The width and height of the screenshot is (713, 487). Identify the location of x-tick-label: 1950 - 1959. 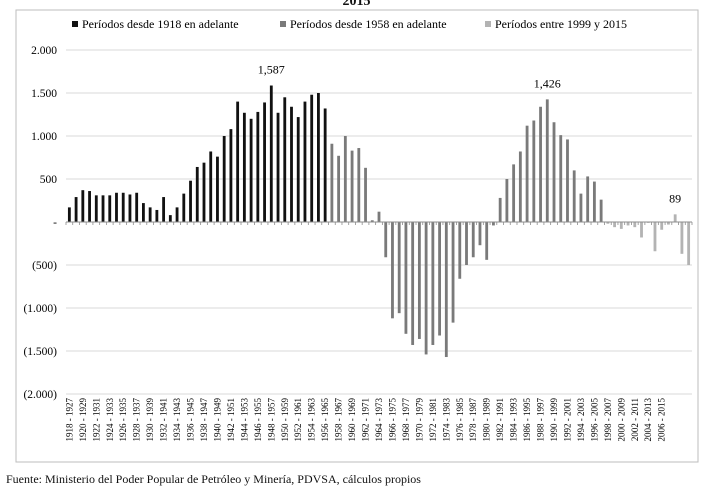
(285, 420).